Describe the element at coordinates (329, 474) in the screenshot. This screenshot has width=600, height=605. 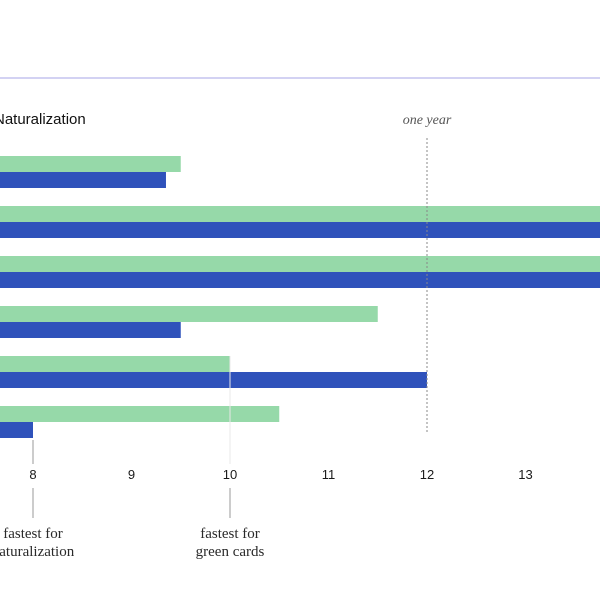
I see `x-tick-label-11: 11` at that location.